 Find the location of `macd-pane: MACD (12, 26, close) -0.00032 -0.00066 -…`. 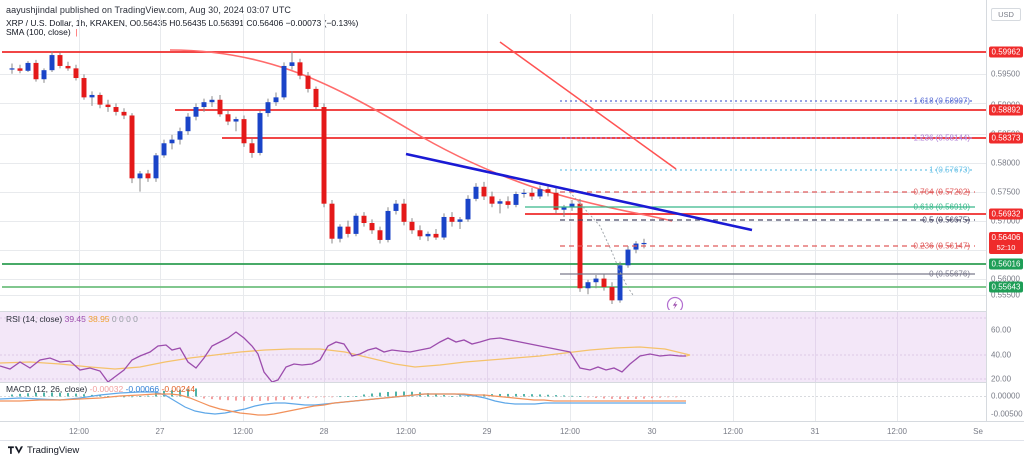

macd-pane: MACD (12, 26, close) -0.00032 -0.00066 -… is located at coordinates (493, 402).